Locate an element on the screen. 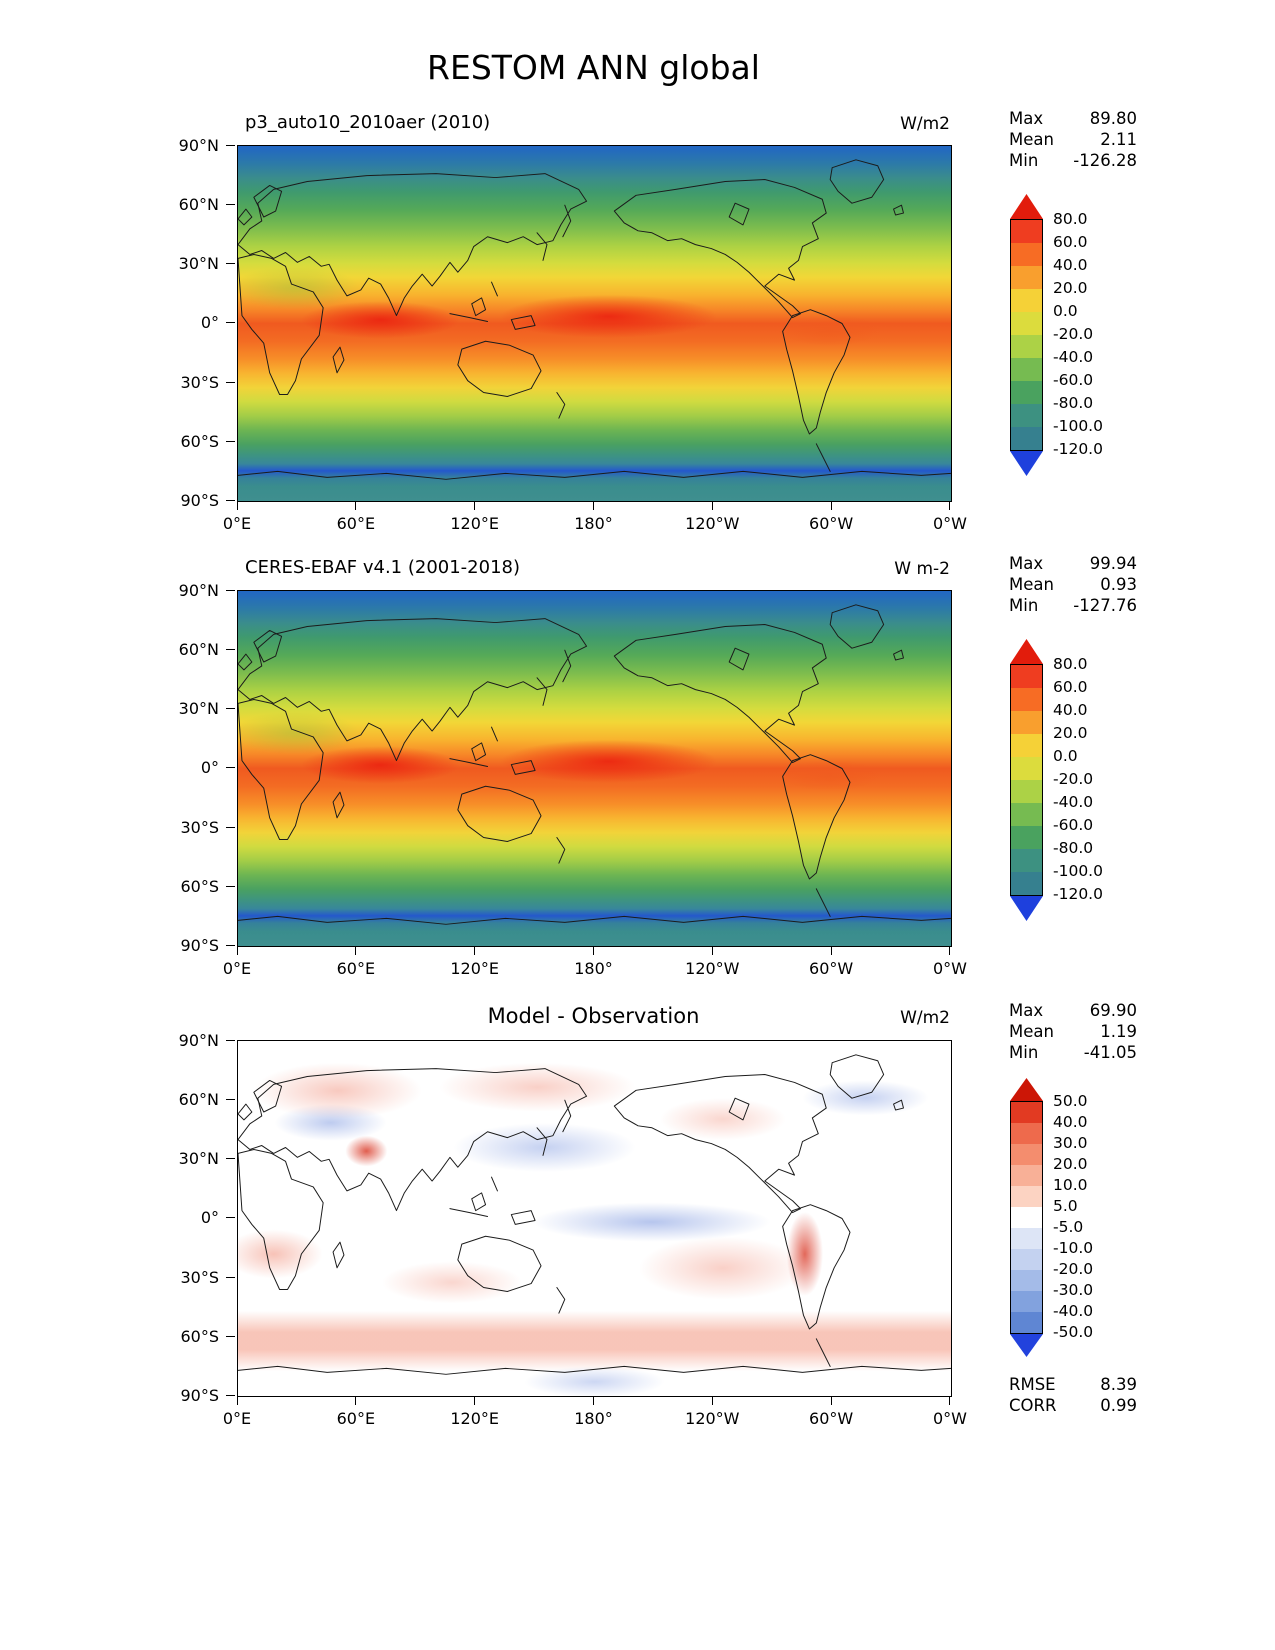  panel3-map is located at coordinates (594, 1218).